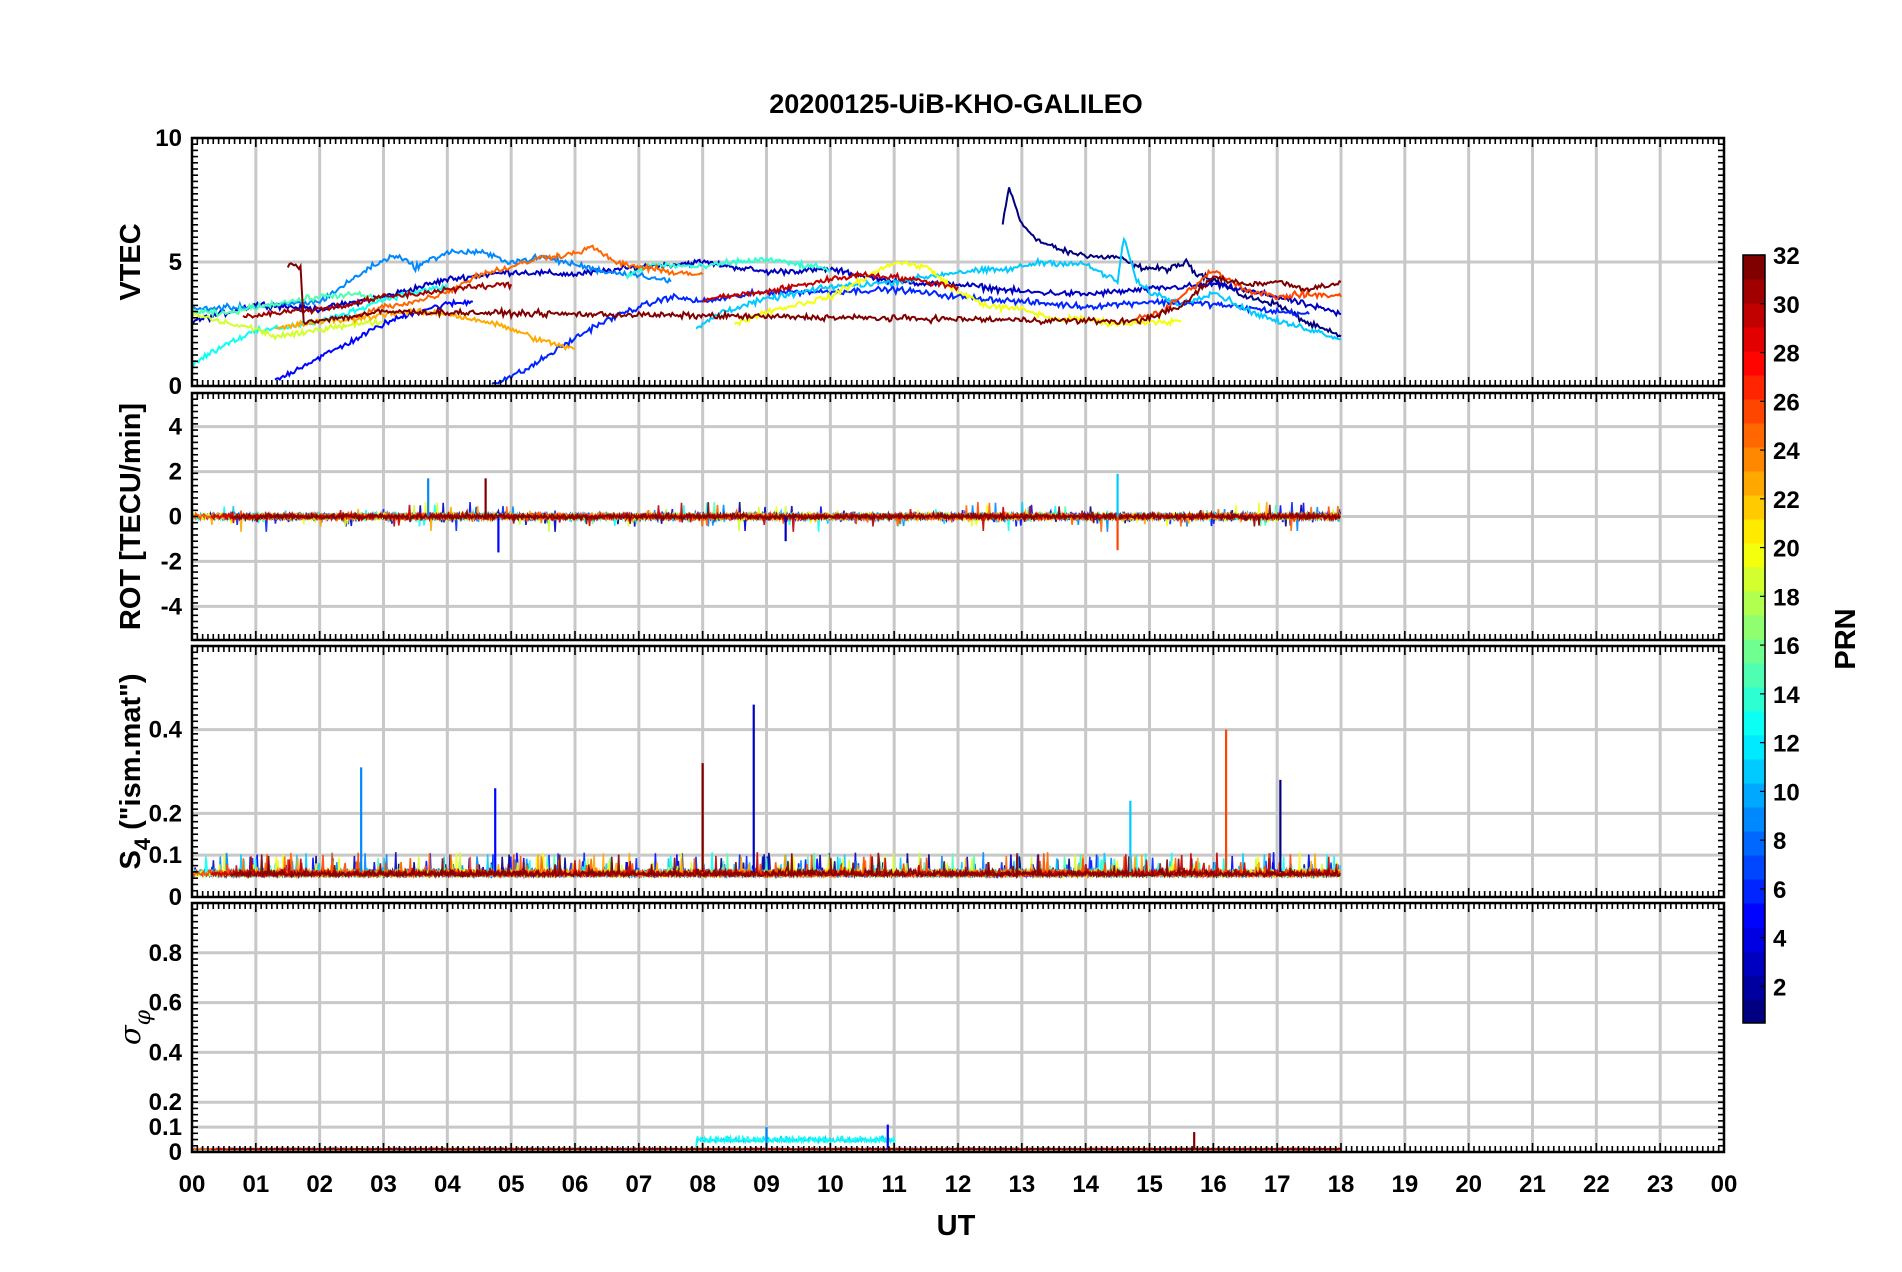 The image size is (1902, 1272). Describe the element at coordinates (702, 1184) in the screenshot. I see `x-tick-label: 08` at that location.